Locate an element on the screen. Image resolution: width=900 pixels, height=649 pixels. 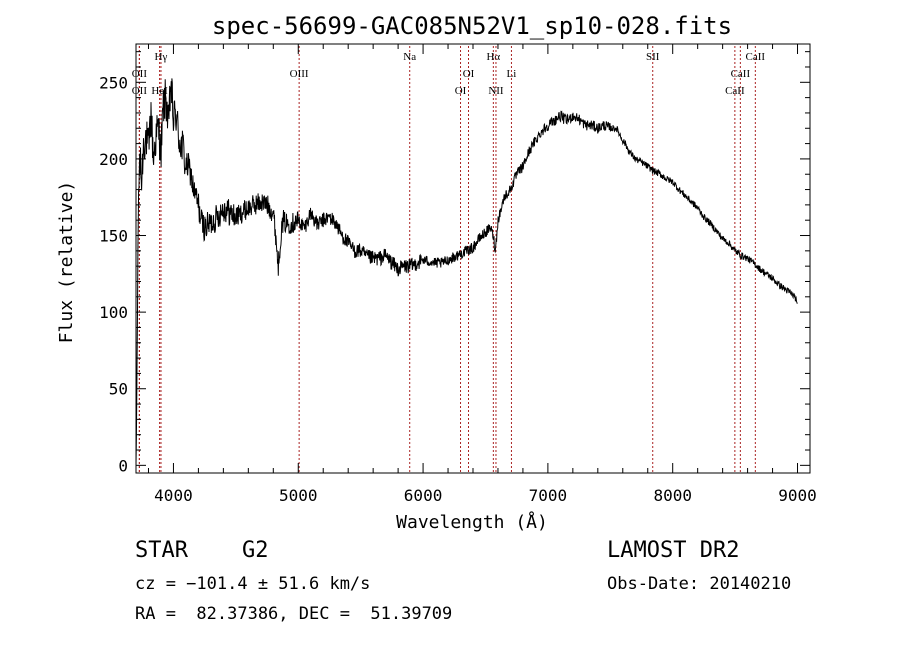
object-subclass: G2 is located at coordinates (255, 550).